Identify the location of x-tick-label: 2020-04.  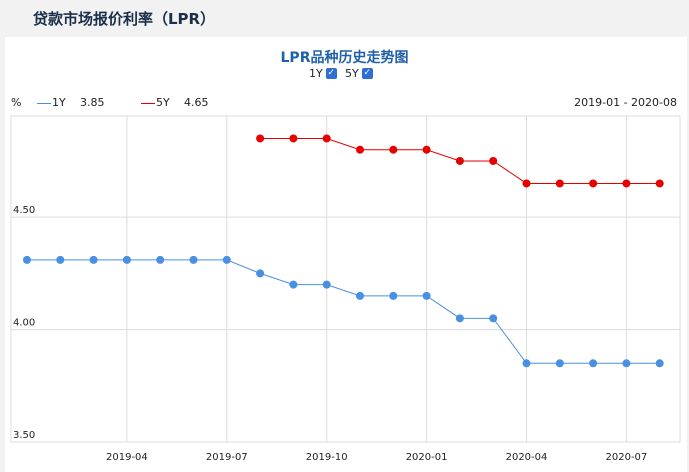
(527, 457).